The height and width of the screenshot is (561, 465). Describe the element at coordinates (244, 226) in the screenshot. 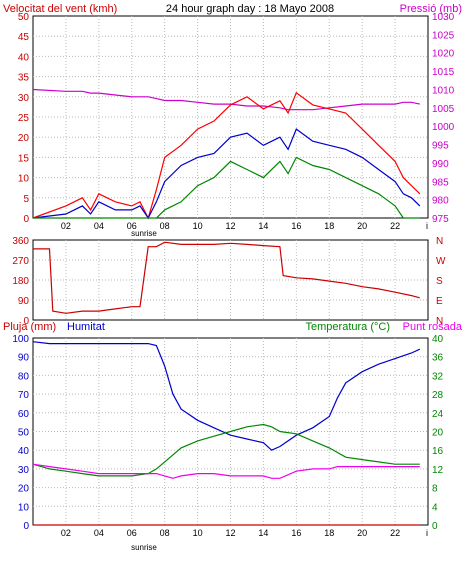

I see `wind-pressure-x-axis: 02 04 06 08 10 12 14 16 18 20 22 i` at that location.